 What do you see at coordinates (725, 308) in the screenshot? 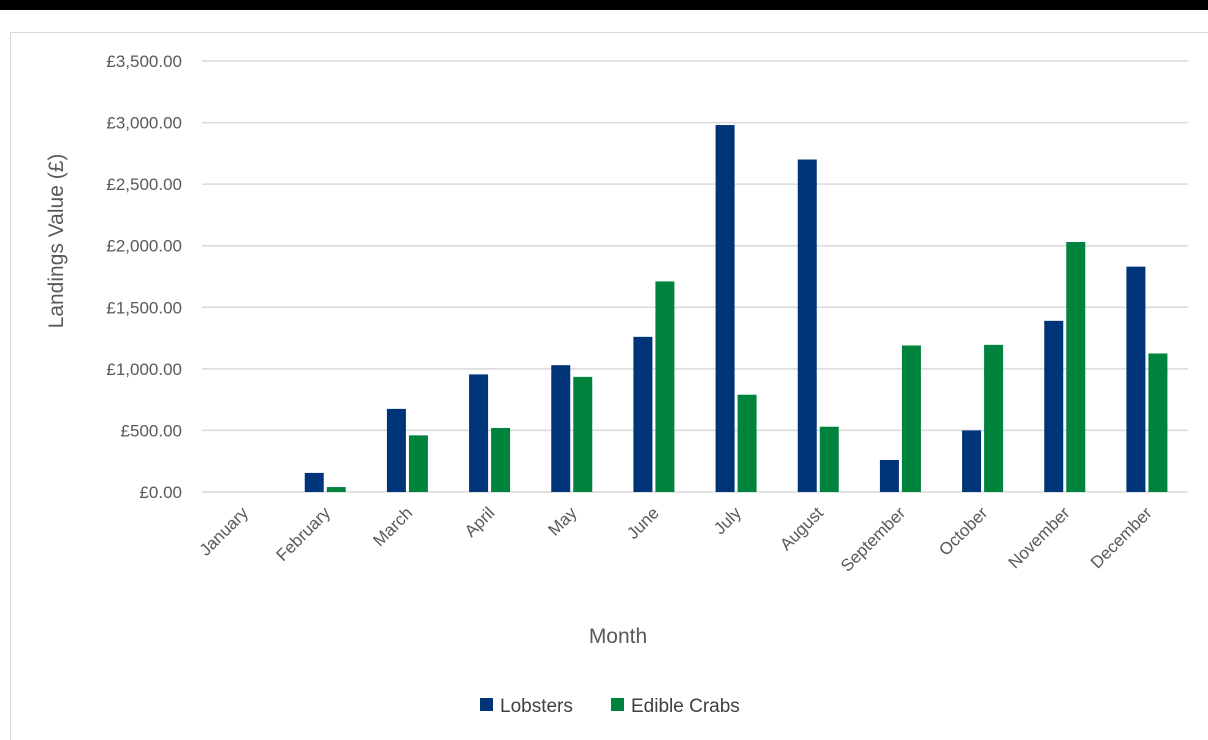
I see `bar-lobsters-july` at bounding box center [725, 308].